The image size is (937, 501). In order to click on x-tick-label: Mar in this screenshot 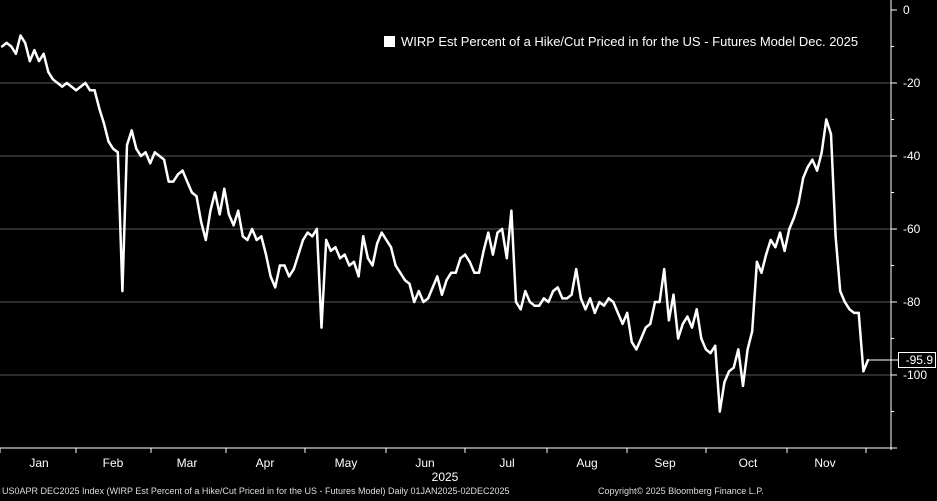, I will do `click(187, 463)`.